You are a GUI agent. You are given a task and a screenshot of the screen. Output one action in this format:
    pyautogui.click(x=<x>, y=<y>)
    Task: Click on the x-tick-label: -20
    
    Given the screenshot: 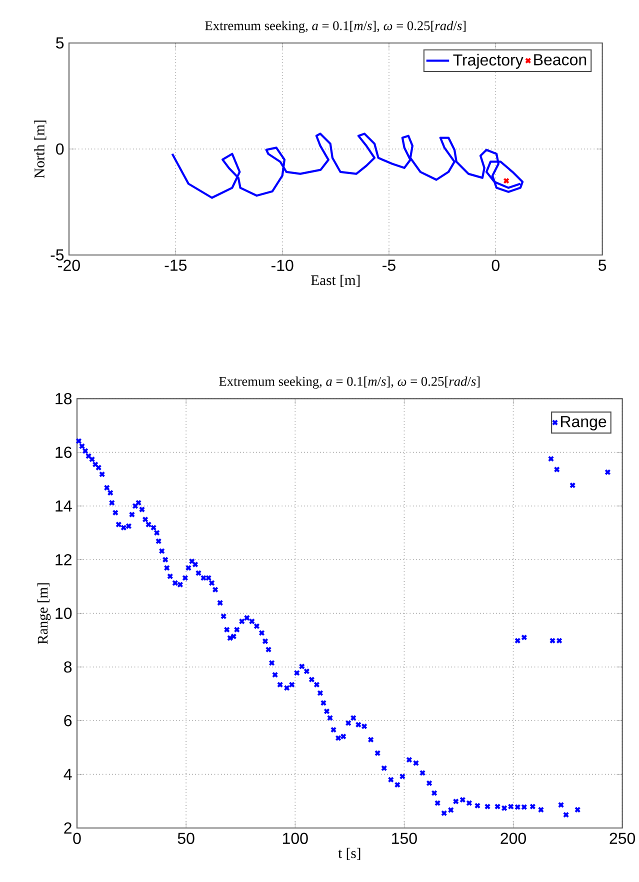 What is the action you would take?
    pyautogui.click(x=69, y=266)
    